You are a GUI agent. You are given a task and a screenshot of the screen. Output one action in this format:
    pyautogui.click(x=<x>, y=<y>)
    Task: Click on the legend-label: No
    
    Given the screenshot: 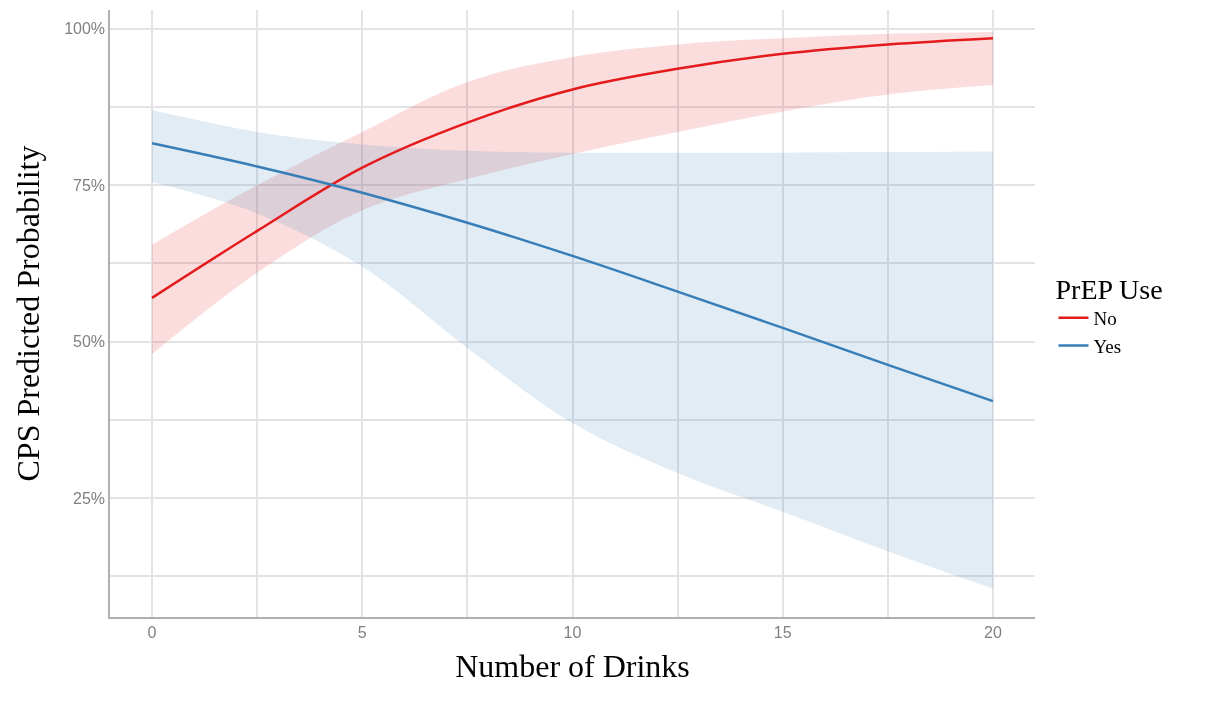 What is the action you would take?
    pyautogui.click(x=1105, y=319)
    